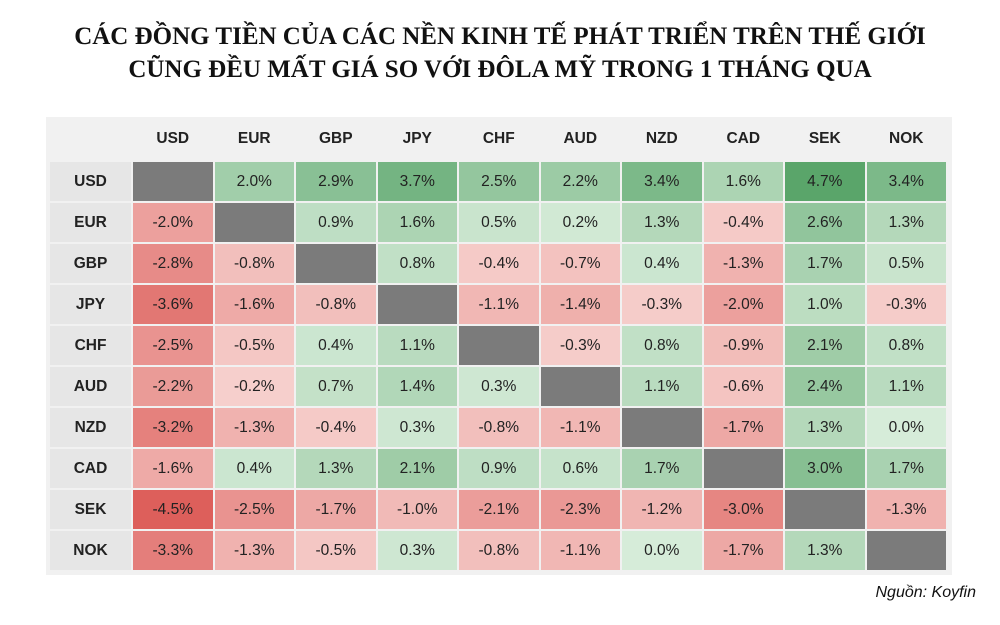 This screenshot has width=1000, height=625. Describe the element at coordinates (336, 468) in the screenshot. I see `heatmap-cell-cad-gbp: 1.3%` at that location.